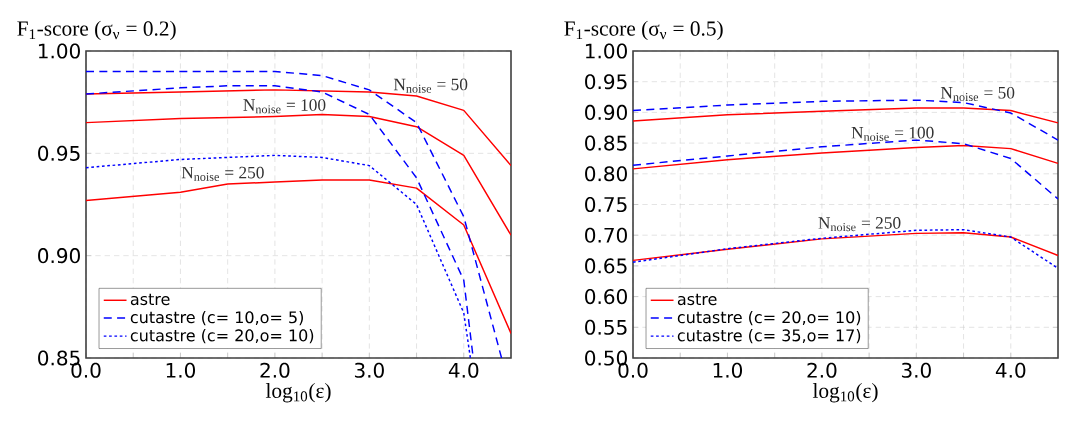 The height and width of the screenshot is (422, 1067). I want to click on legend-label: cutastre (c= 35,o= 17), so click(769, 336).